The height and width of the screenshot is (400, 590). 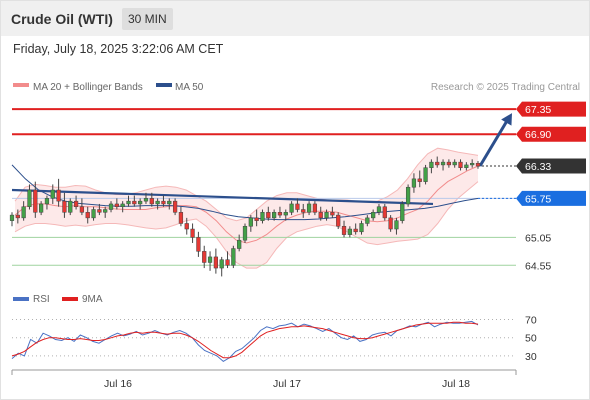 I want to click on rsi-tick-label: 70, so click(x=531, y=321).